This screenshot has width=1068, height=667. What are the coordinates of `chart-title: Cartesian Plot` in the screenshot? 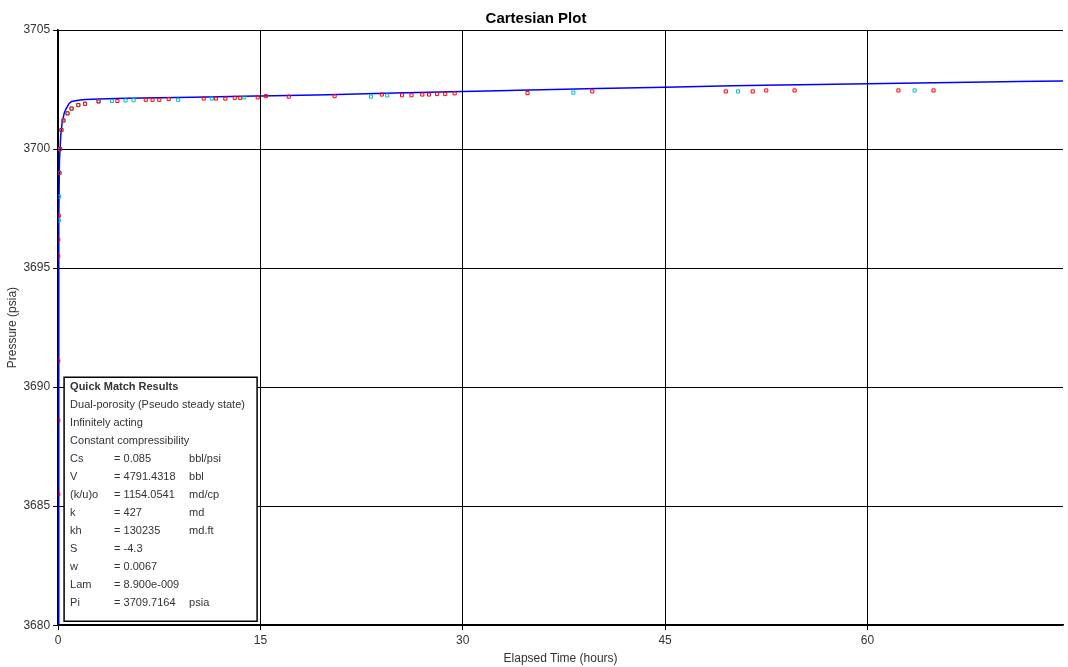 It's located at (536, 18).